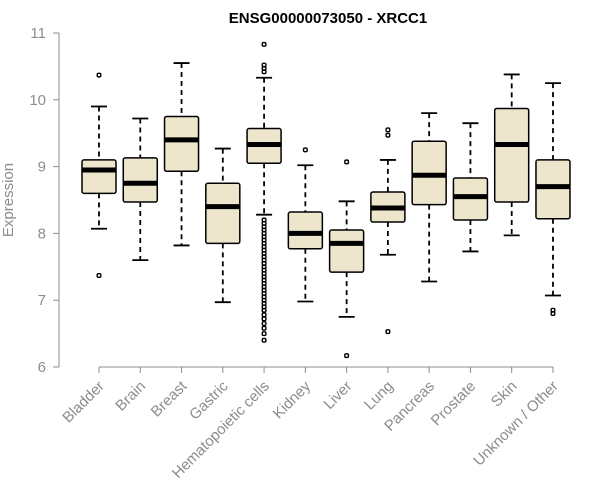 This screenshot has width=600, height=500. Describe the element at coordinates (8, 200) in the screenshot. I see `y-axis-label: Expression` at that location.